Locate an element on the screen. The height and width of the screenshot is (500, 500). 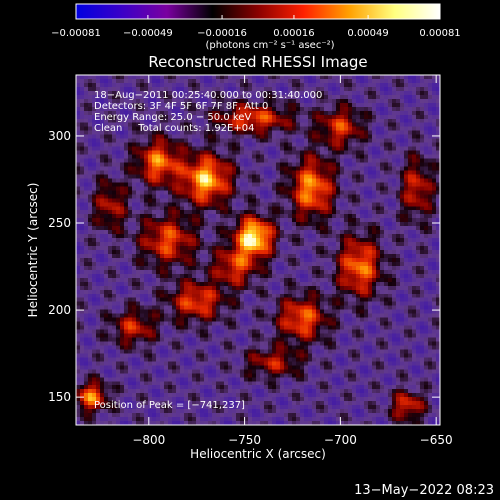
colorbar-tick-label: 0.00016 is located at coordinates (293, 33).